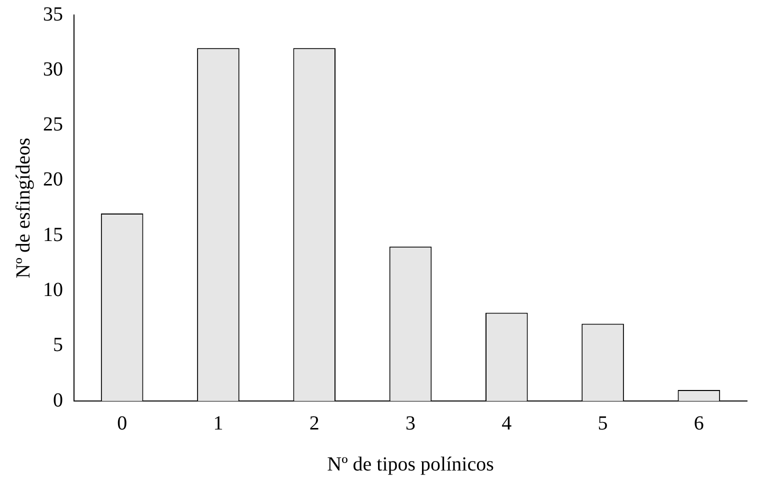  Describe the element at coordinates (699, 423) in the screenshot. I see `x-tick-label: 6` at that location.